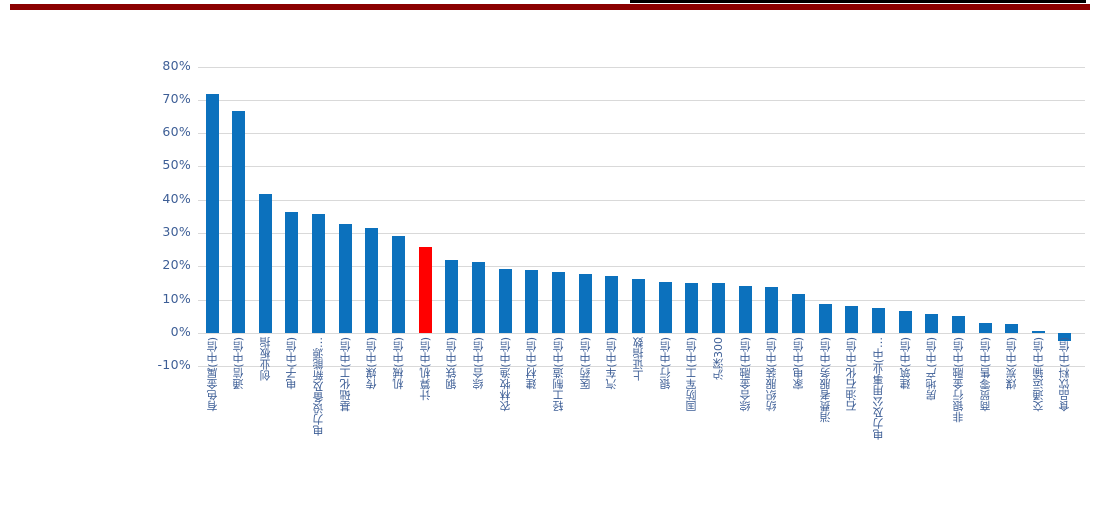 This screenshot has height=514, width=1113. Describe the element at coordinates (905, 363) in the screenshot. I see `x-category-label: 建筑(中信)` at that location.